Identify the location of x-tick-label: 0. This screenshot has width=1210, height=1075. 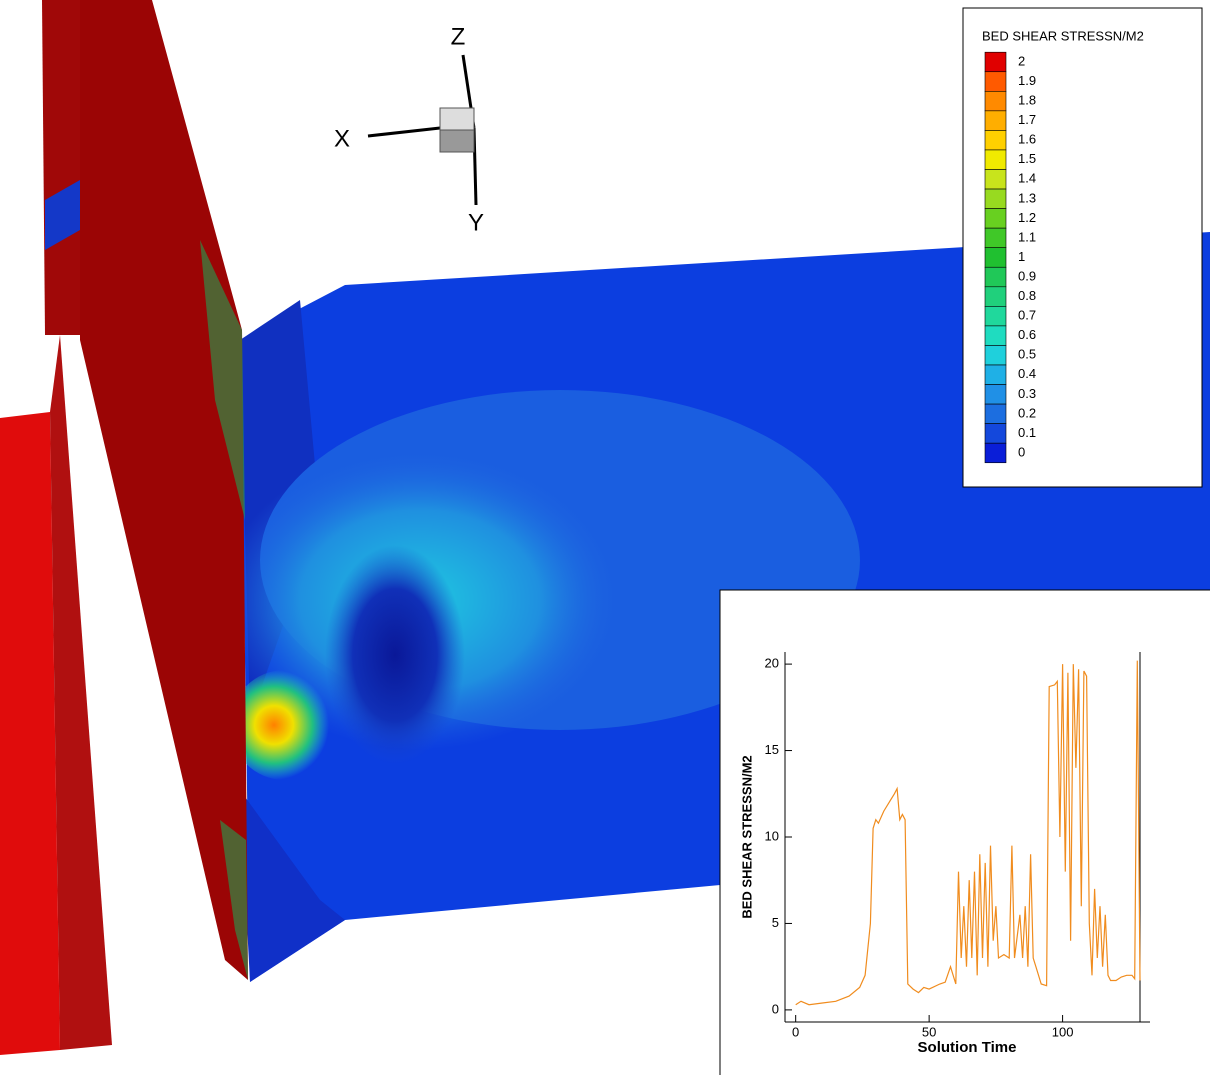
(795, 1031).